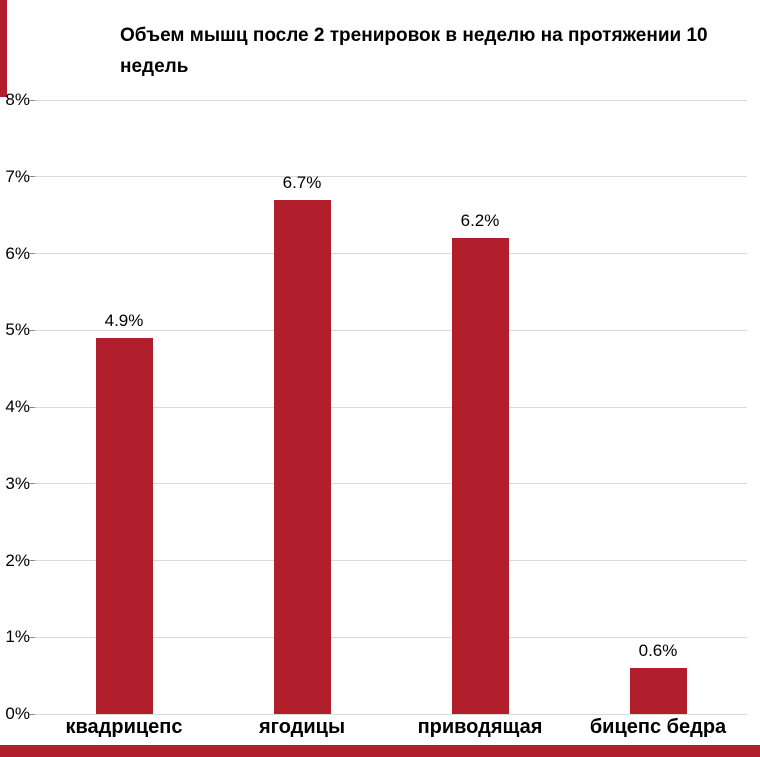 The width and height of the screenshot is (760, 757). I want to click on bottom-red-border, so click(380, 751).